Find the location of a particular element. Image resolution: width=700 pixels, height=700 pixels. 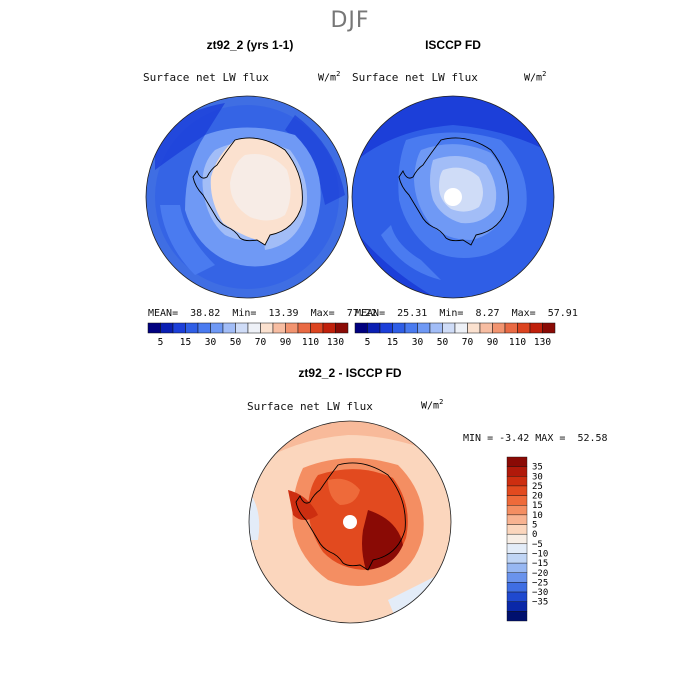

colorbar-tick-label: −30 is located at coordinates (540, 593).